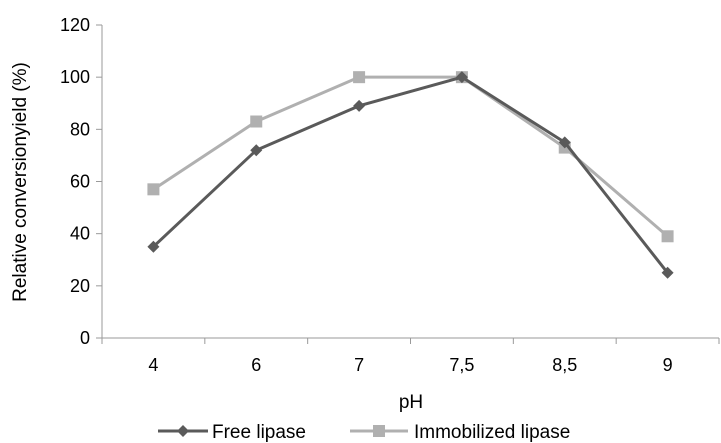 The height and width of the screenshot is (443, 721). What do you see at coordinates (153, 365) in the screenshot?
I see `x-tick-label: 4` at bounding box center [153, 365].